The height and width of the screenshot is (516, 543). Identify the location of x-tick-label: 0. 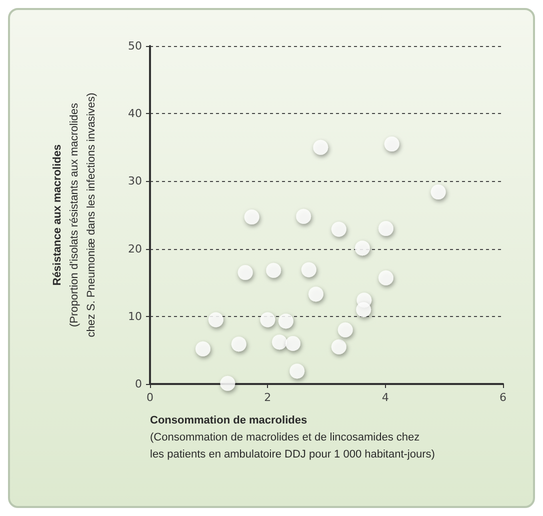
(150, 397).